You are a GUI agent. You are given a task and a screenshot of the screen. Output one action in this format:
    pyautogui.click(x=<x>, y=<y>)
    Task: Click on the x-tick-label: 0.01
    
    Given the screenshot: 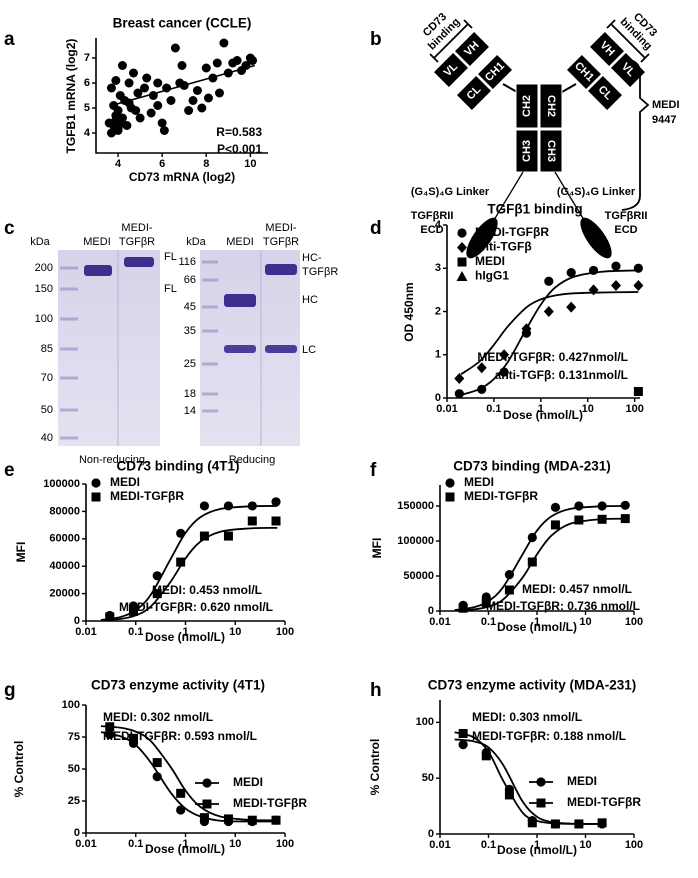 What is the action you would take?
    pyautogui.click(x=446, y=409)
    